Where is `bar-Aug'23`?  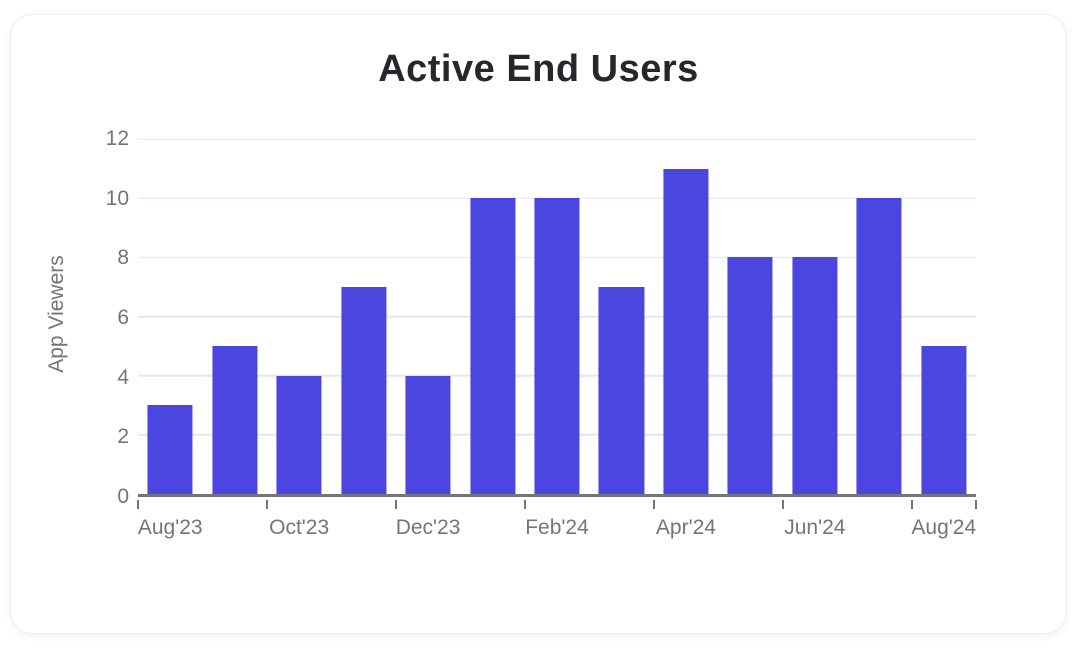
bar-Aug'23 is located at coordinates (170, 449).